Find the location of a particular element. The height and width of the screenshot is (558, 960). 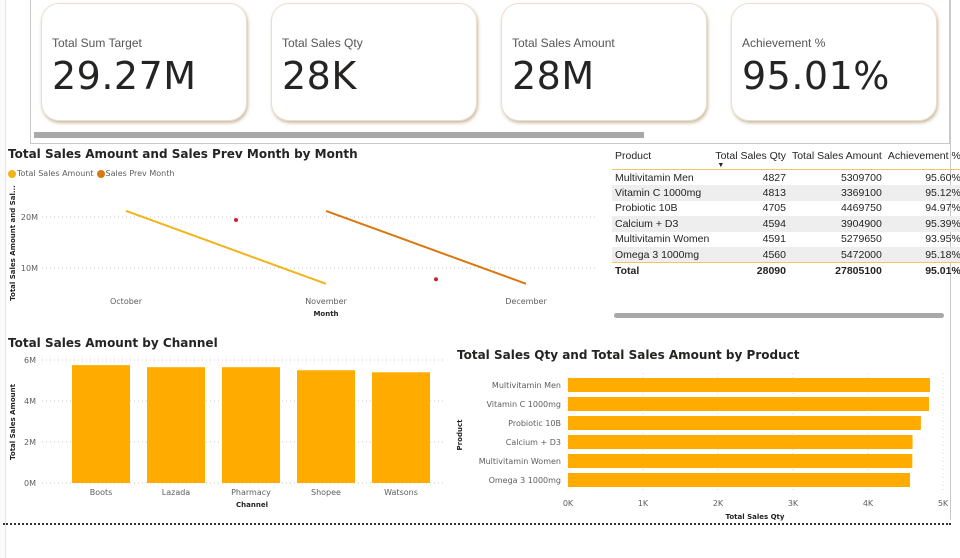

line-chart-legend: Total Sales Amount Sales Prev Month is located at coordinates (91, 173).